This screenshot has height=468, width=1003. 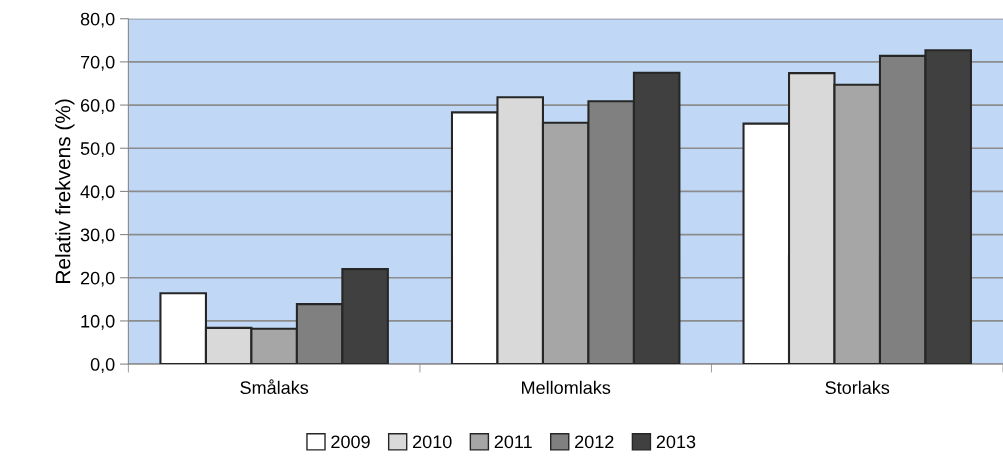 I want to click on y-tick-label: 70,0, so click(x=97, y=63).